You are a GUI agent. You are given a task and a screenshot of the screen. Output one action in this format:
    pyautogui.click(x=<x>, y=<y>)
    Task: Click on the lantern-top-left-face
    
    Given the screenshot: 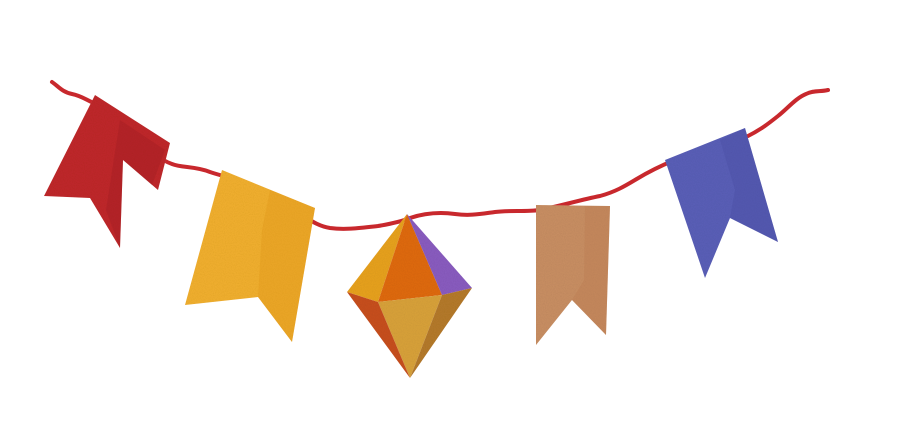 What is the action you would take?
    pyautogui.click(x=377, y=258)
    